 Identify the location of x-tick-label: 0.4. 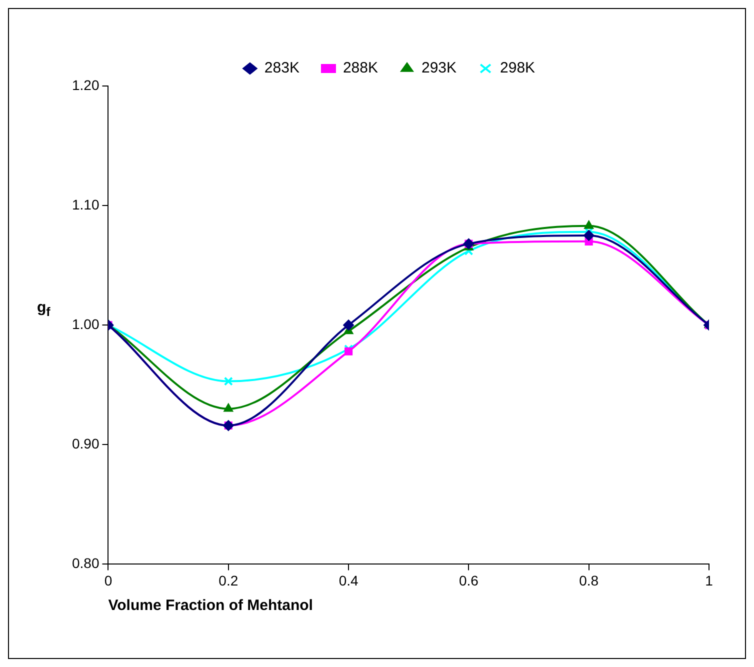
(348, 580).